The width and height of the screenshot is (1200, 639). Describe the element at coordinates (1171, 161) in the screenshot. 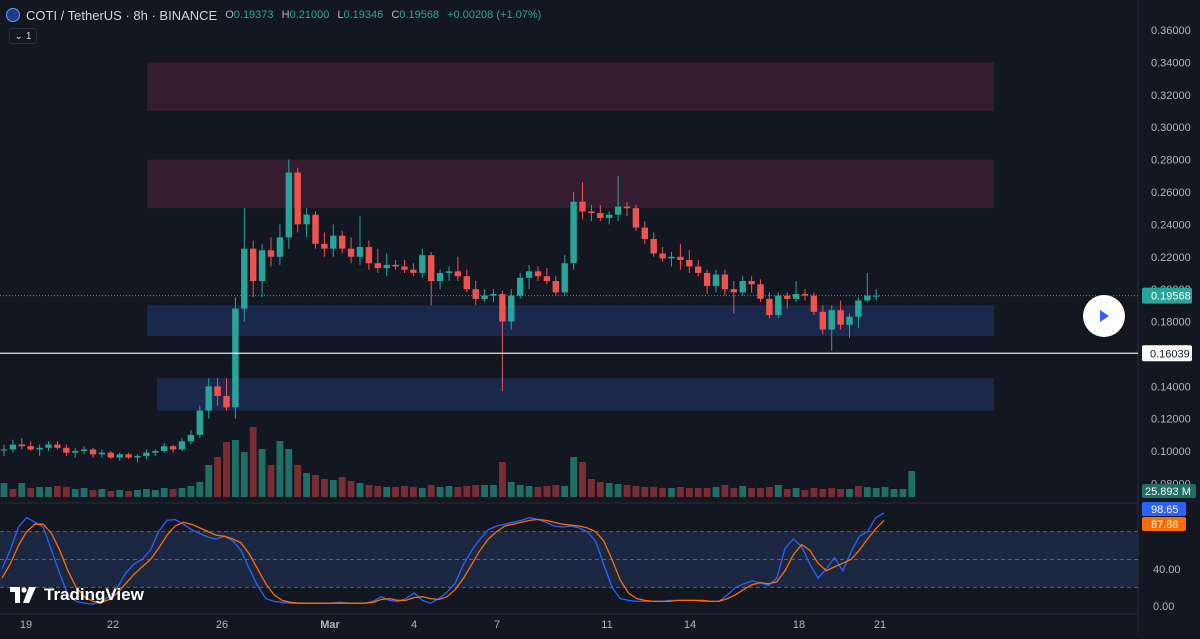

I see `price-tick-label: 0.28000` at that location.